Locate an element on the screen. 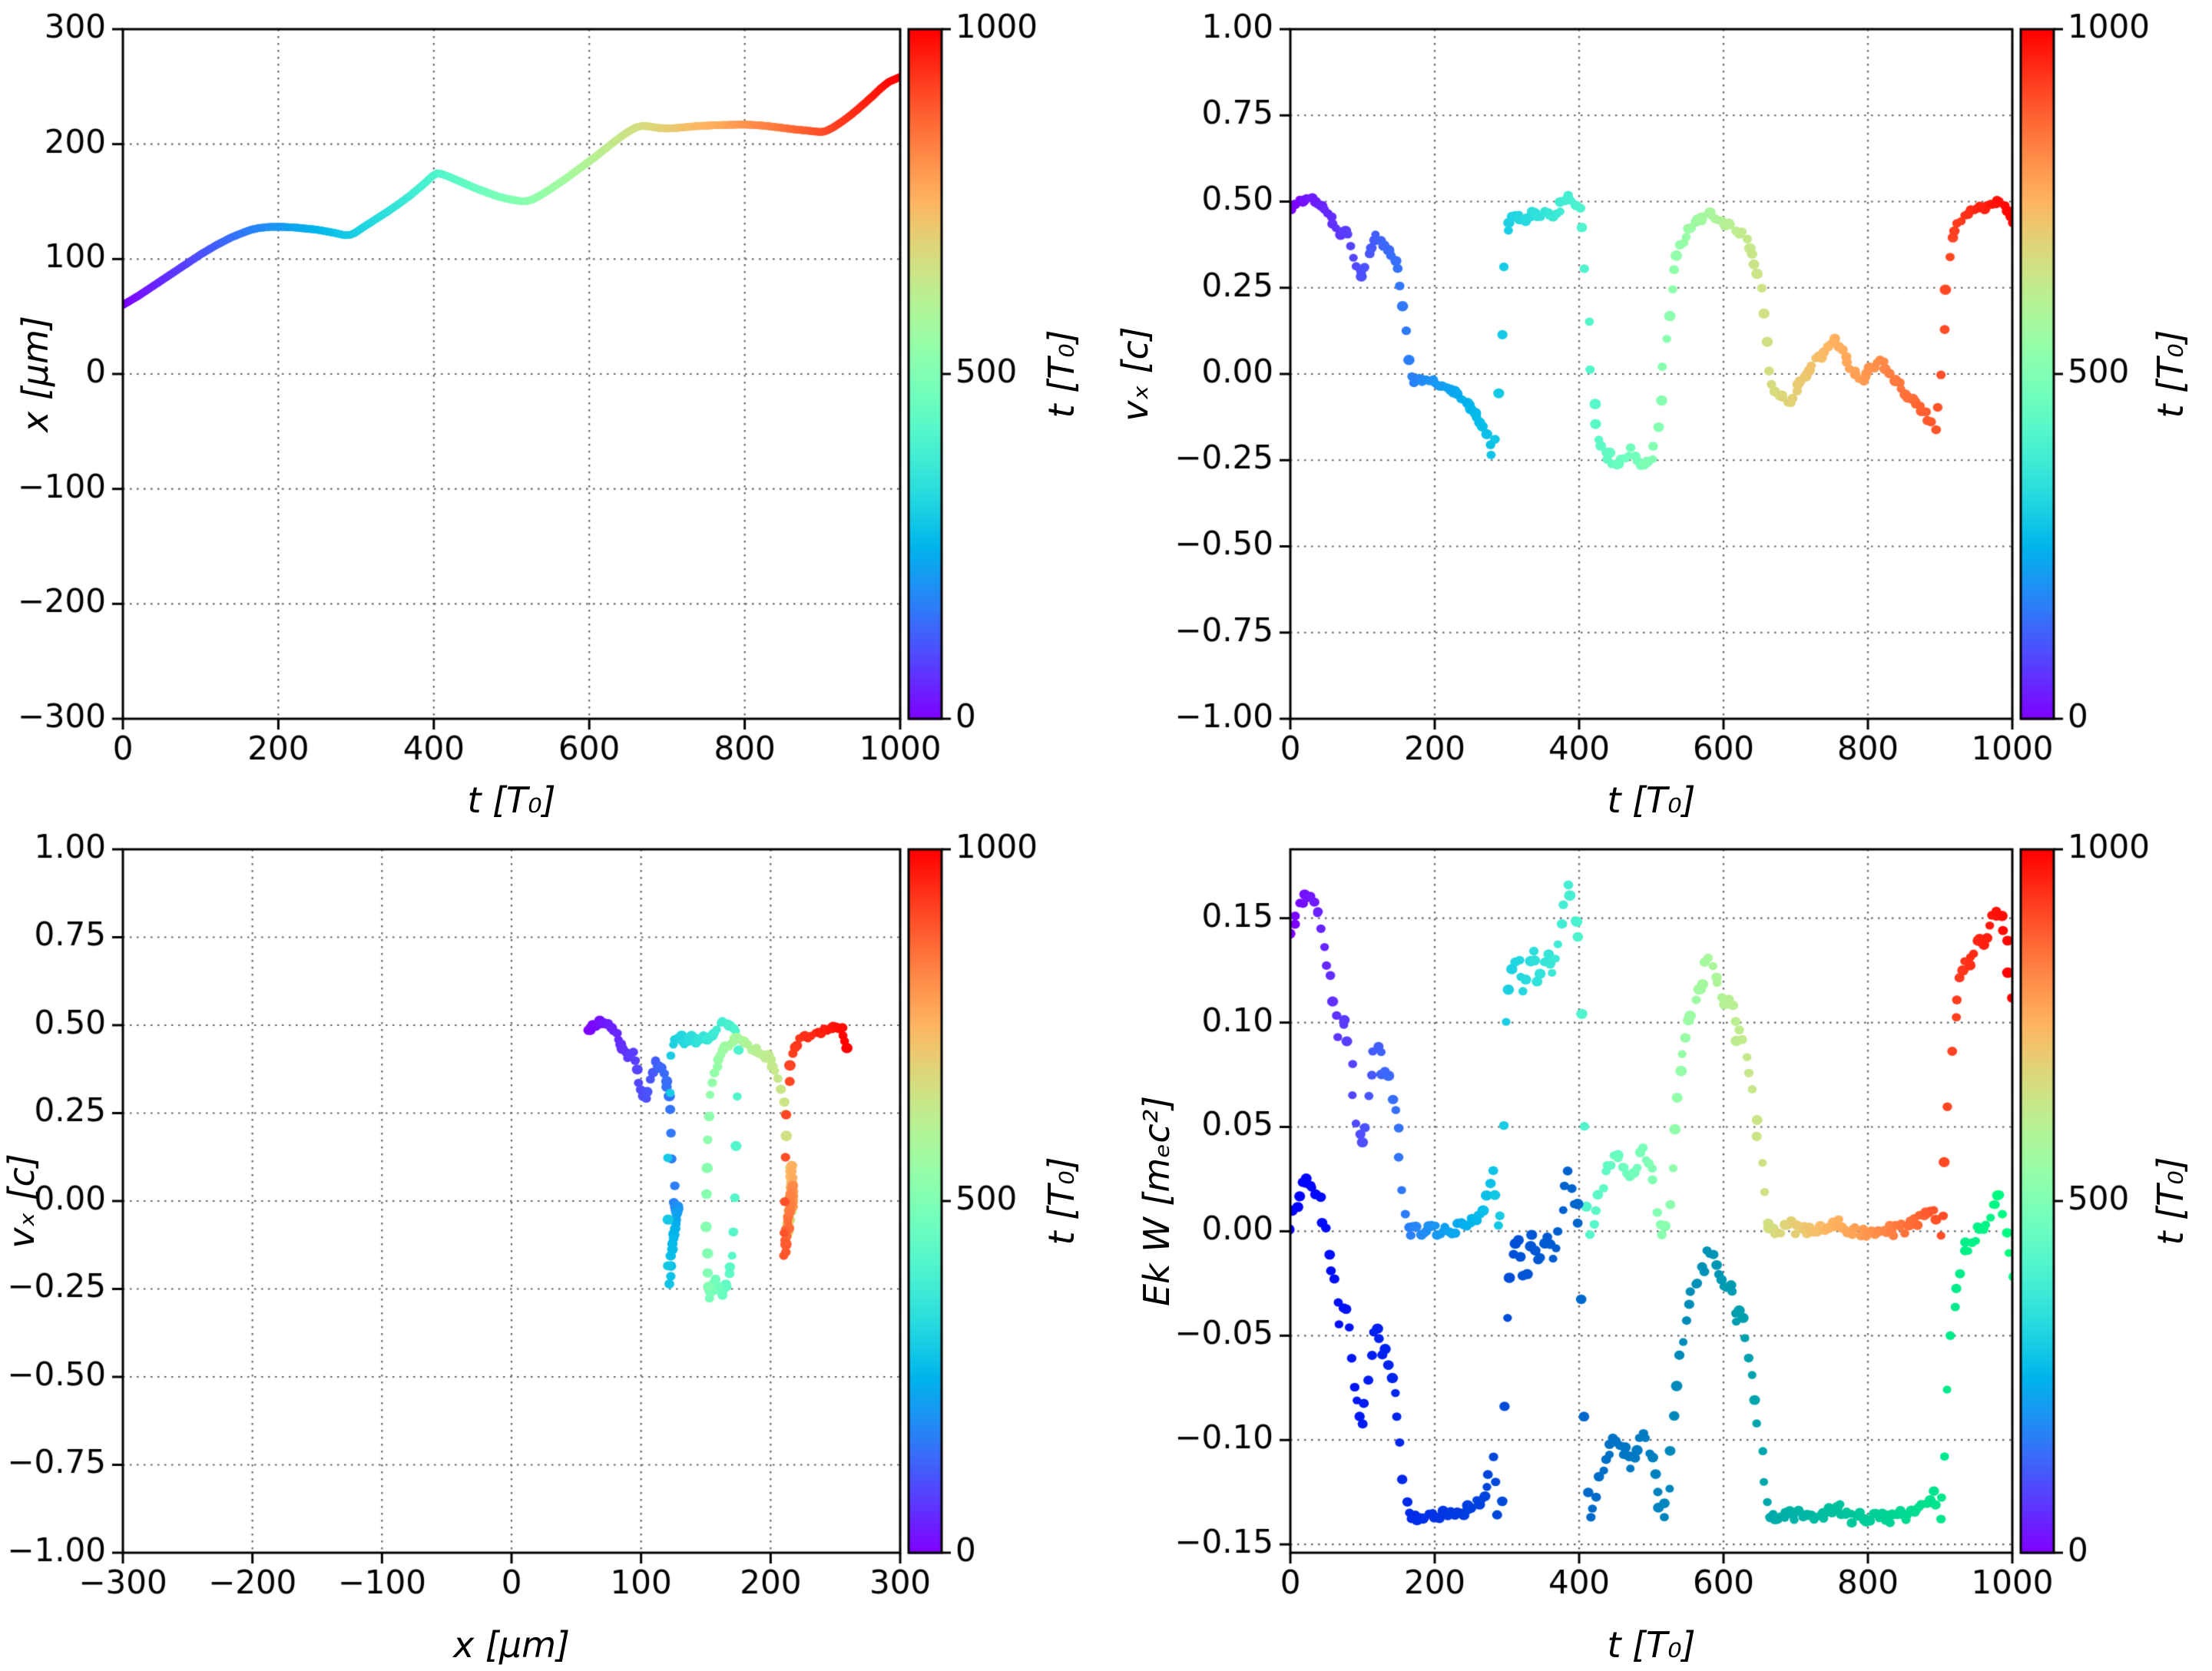 This screenshot has height=1671, width=2212. xlabel-x-vs-t: t [T₀] is located at coordinates (512, 800).